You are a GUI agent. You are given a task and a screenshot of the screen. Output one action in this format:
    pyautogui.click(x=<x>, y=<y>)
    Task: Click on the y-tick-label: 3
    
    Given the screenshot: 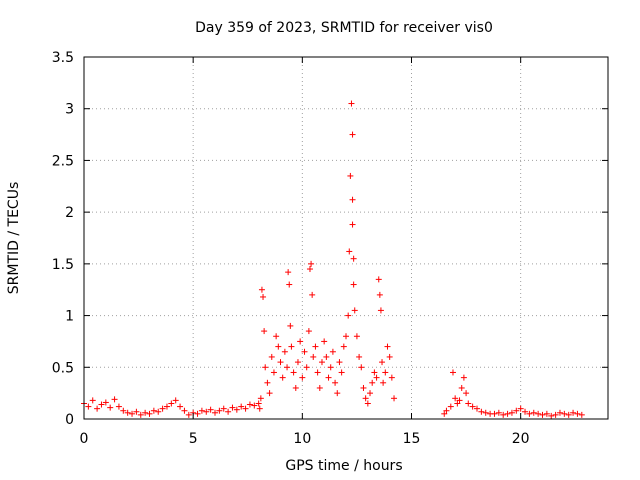 What is the action you would take?
    pyautogui.click(x=69, y=110)
    